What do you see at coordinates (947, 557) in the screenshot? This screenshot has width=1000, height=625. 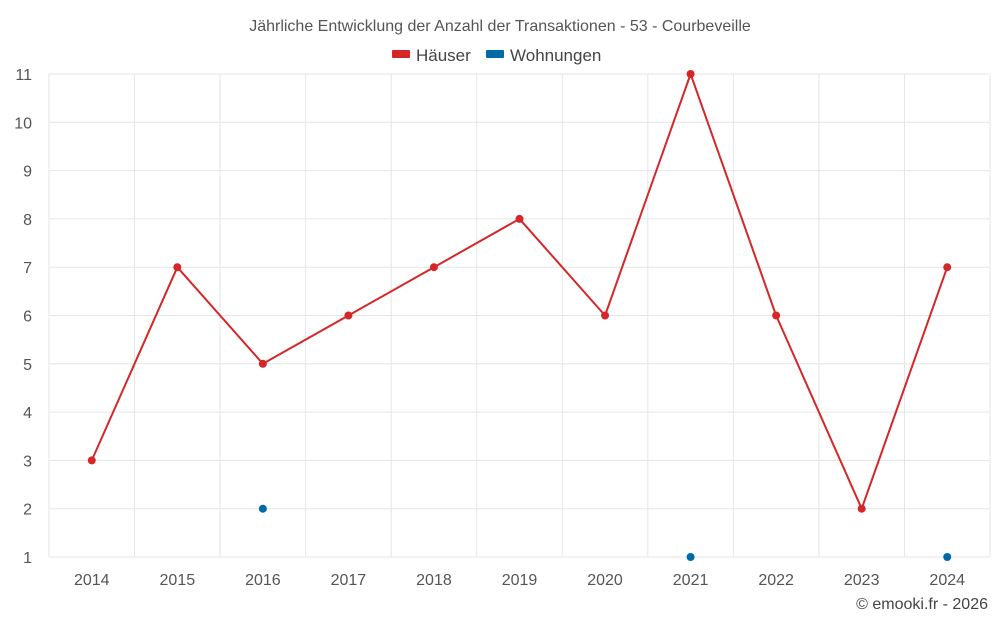 I see `data-point-wohnungen-2024` at bounding box center [947, 557].